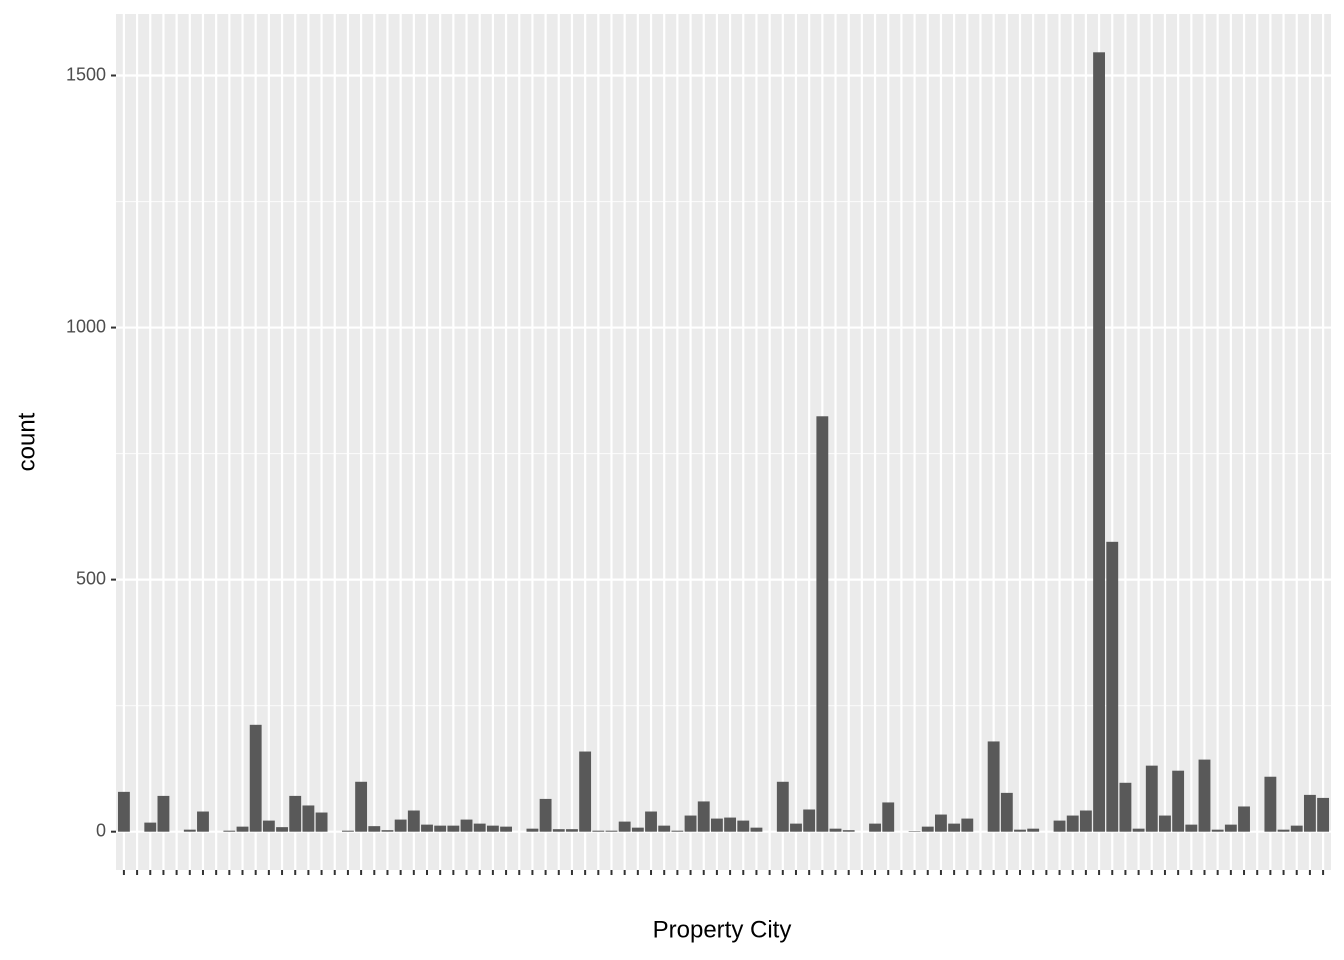 The image size is (1344, 960). What do you see at coordinates (101, 830) in the screenshot?
I see `y-tick-label: 0` at bounding box center [101, 830].